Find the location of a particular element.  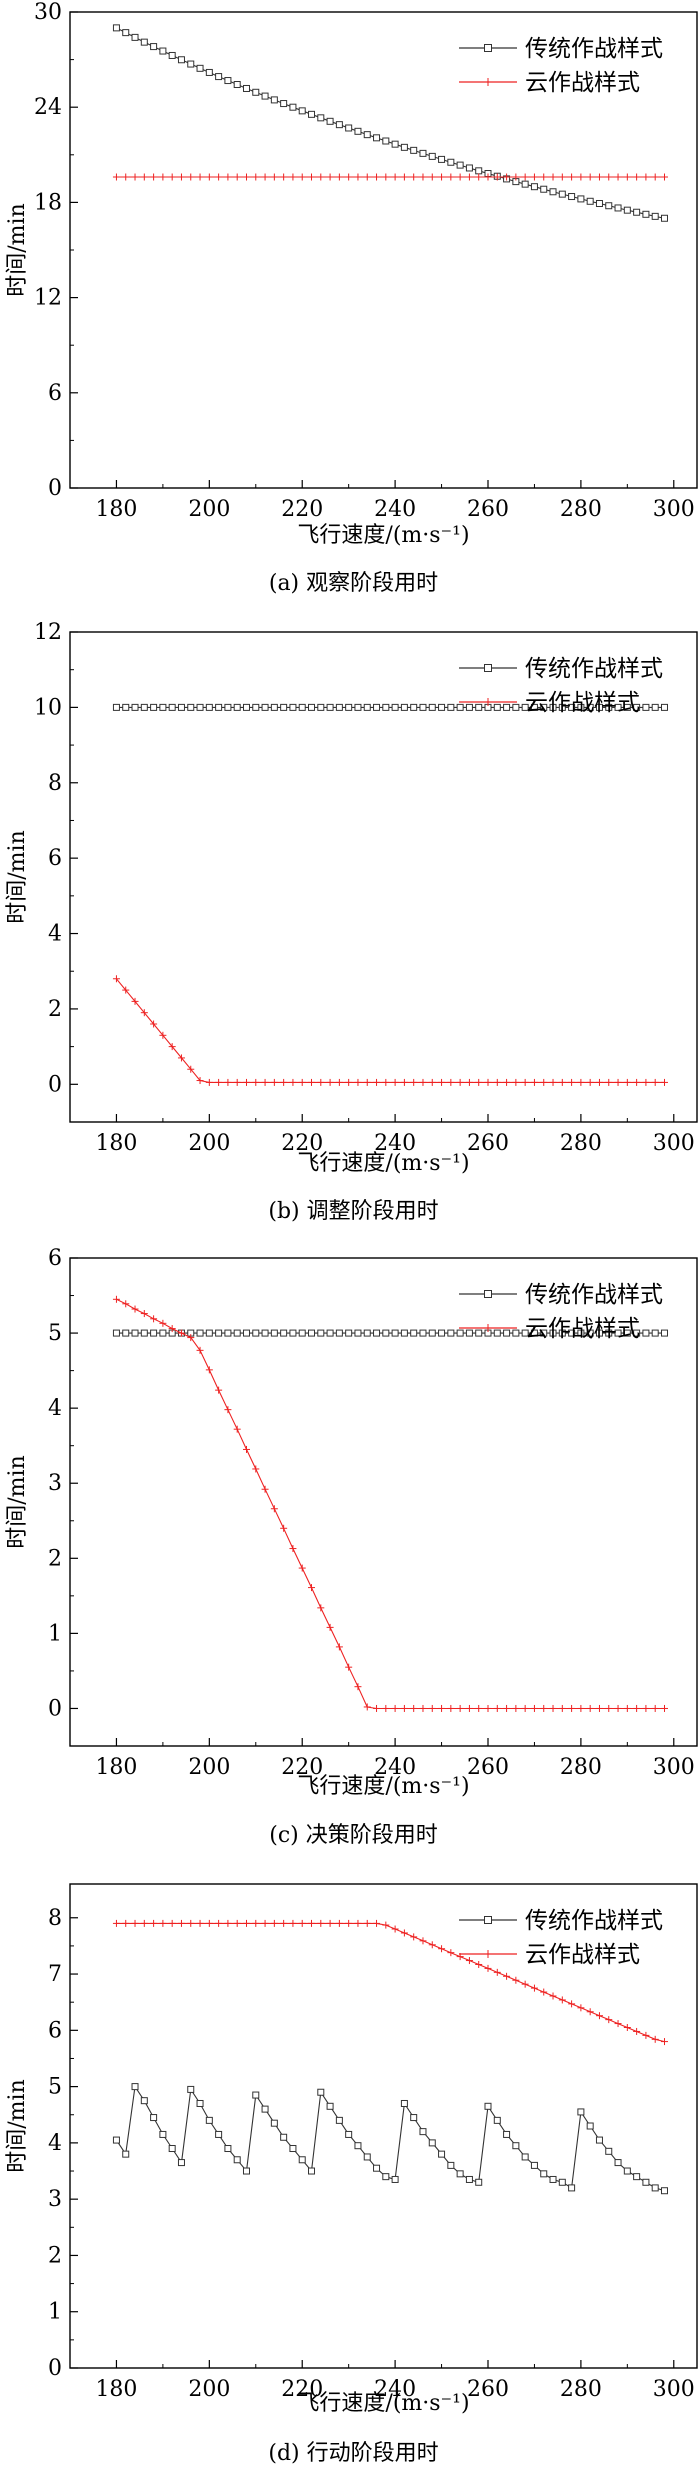

legend-label: 传统作战样式 is located at coordinates (594, 49).